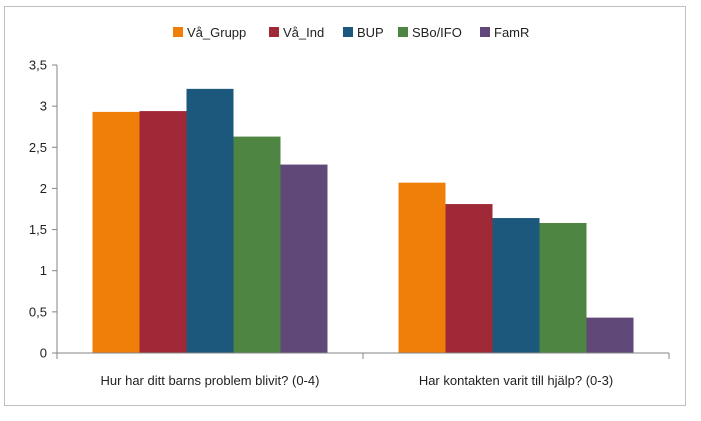 This screenshot has height=421, width=701. What do you see at coordinates (43, 209) in the screenshot?
I see `y-axis: 0 0,5 1 1,5 2 2,5 3 3,5` at bounding box center [43, 209].